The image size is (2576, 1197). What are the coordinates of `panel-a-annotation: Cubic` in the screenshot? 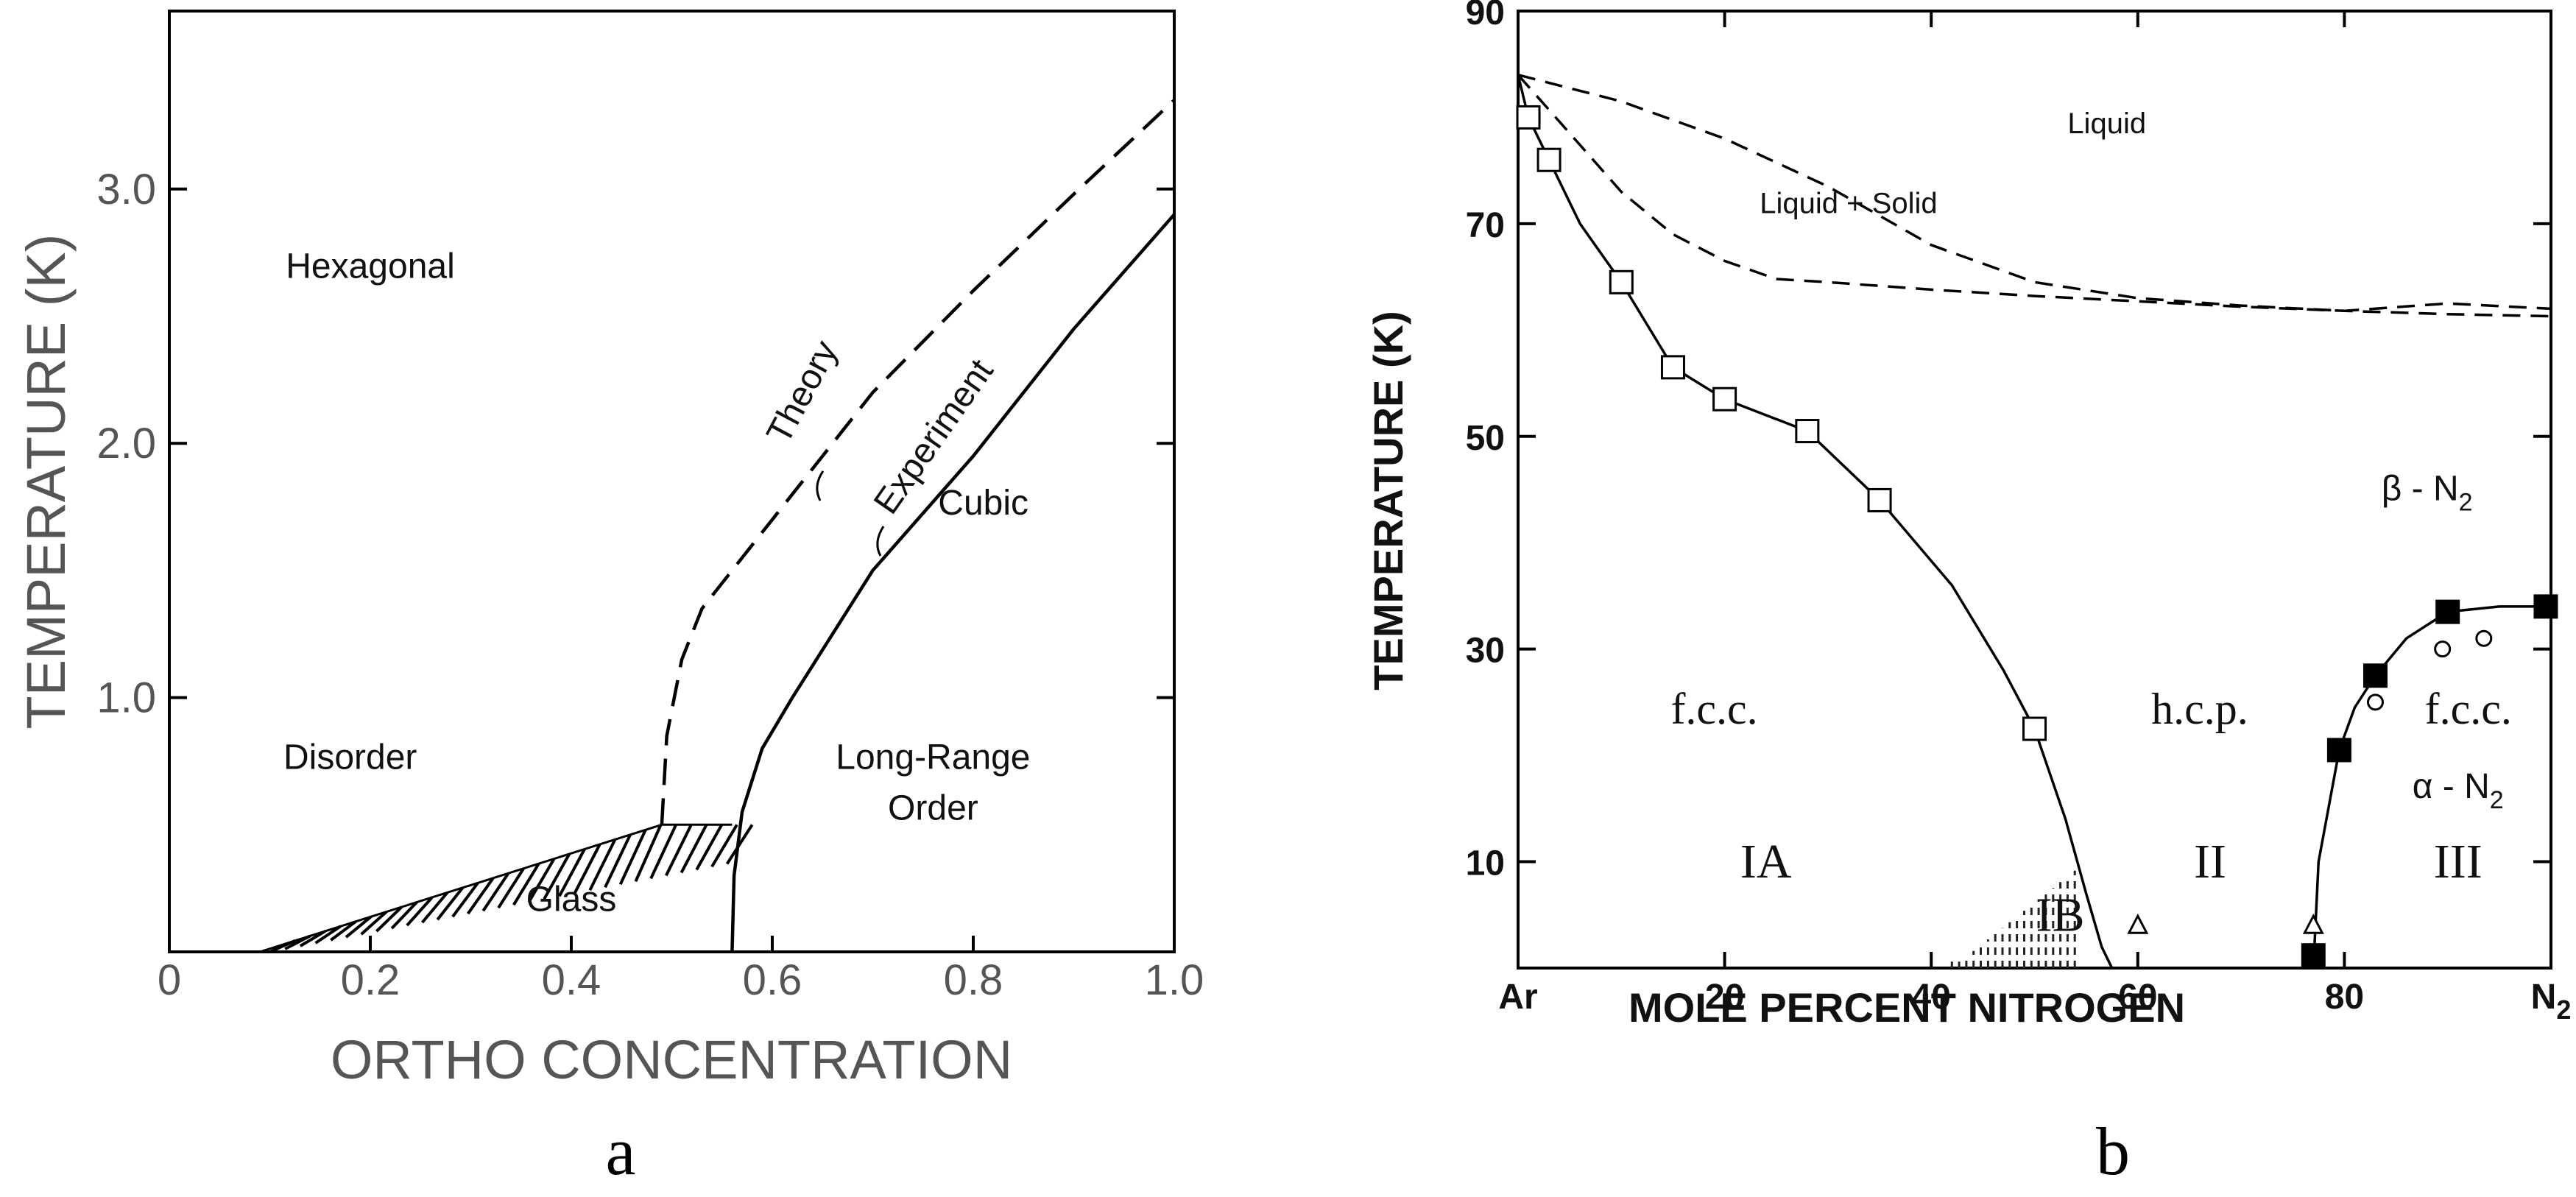 It's located at (983, 503).